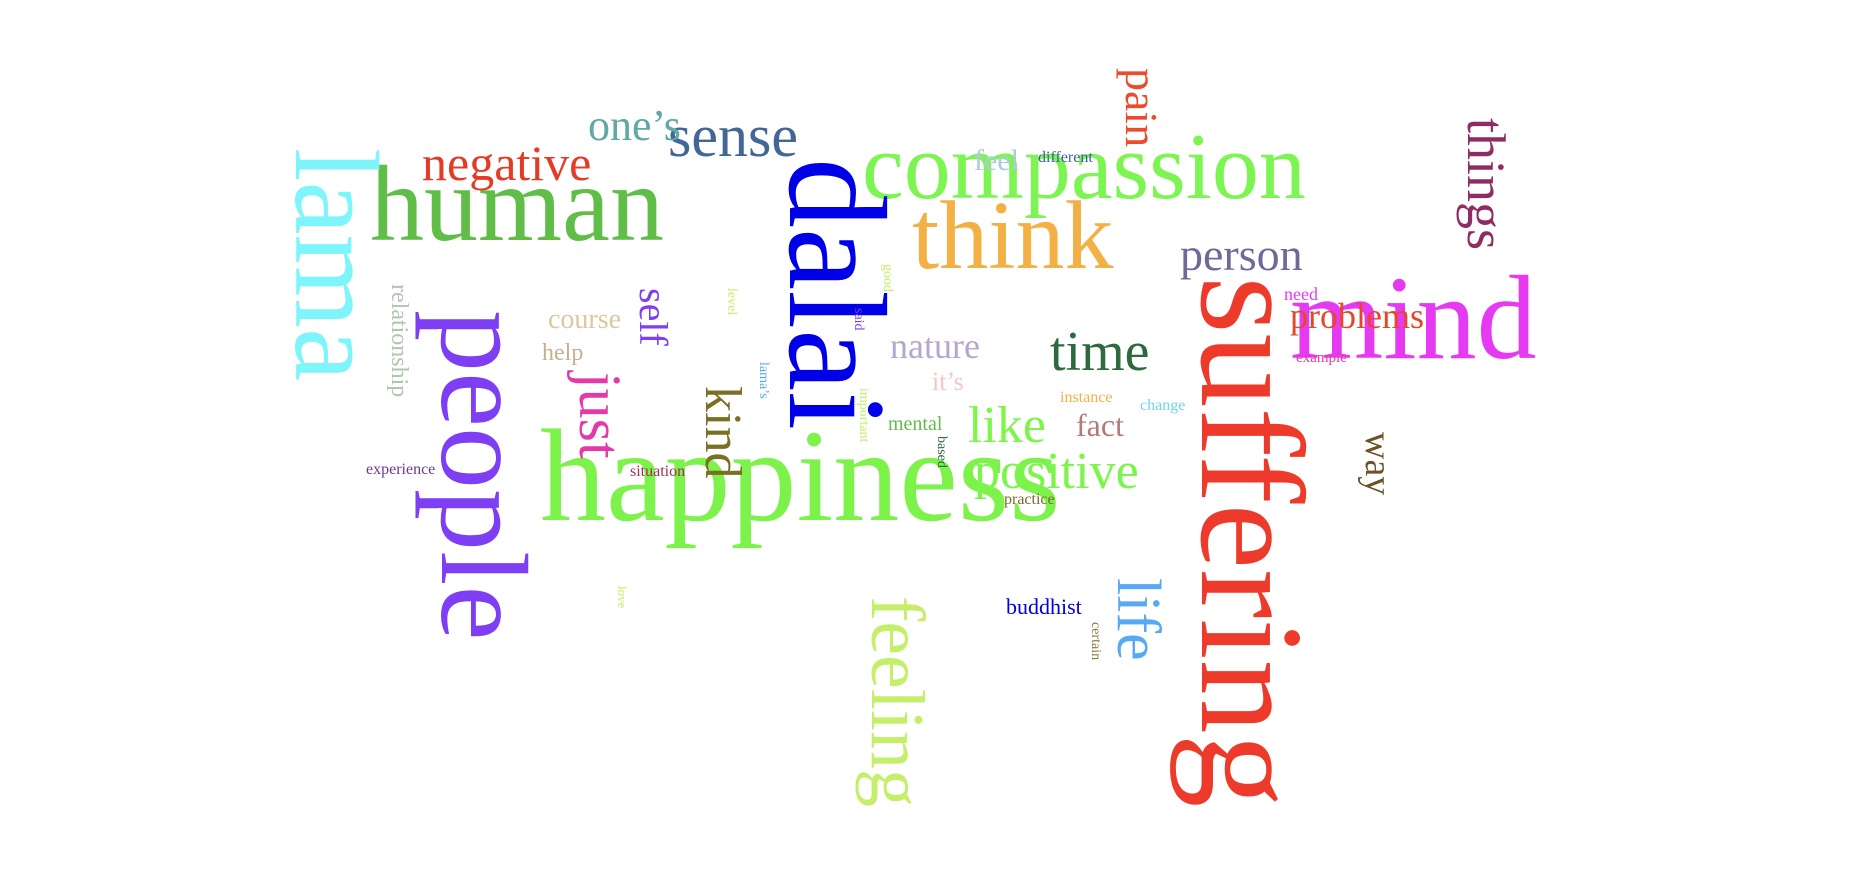 Image resolution: width=1856 pixels, height=884 pixels. I want to click on word-good: good, so click(887, 278).